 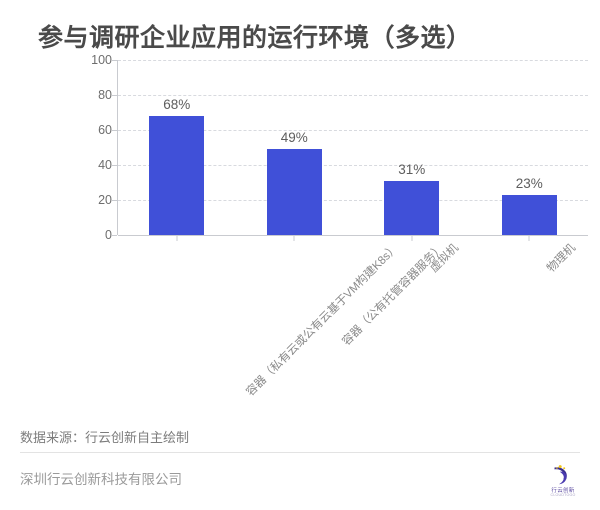 What do you see at coordinates (95, 147) in the screenshot?
I see `y-axis-tick-labels: 0 20 40 60 80 100` at bounding box center [95, 147].